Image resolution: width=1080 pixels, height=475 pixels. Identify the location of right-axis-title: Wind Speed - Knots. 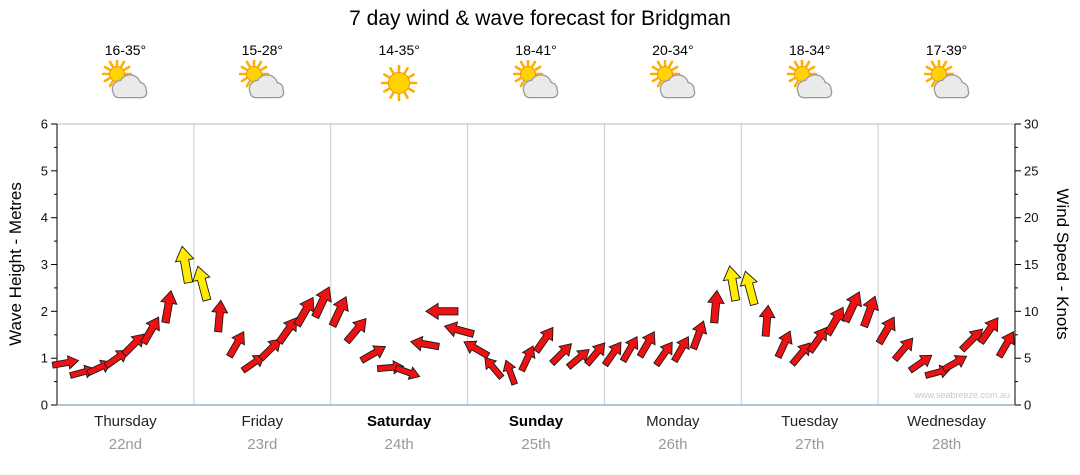
(1062, 264).